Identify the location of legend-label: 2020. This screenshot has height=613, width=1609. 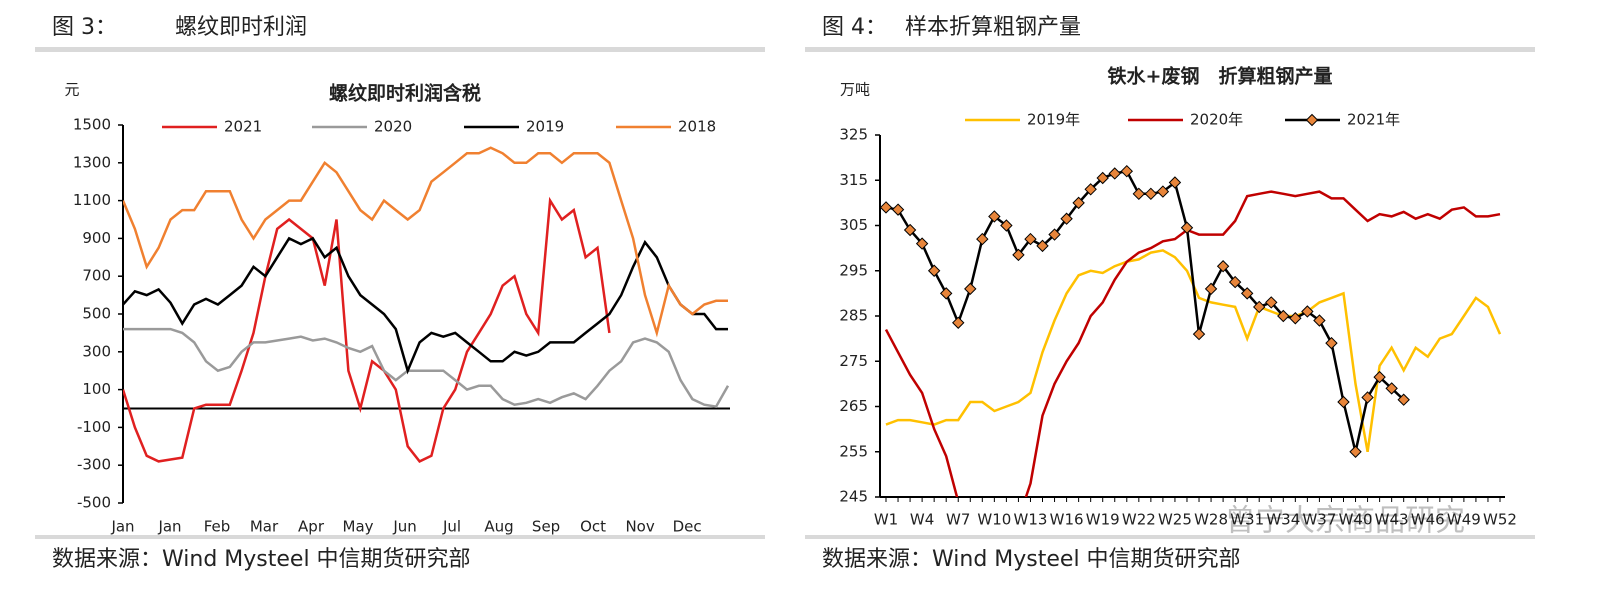
(393, 127).